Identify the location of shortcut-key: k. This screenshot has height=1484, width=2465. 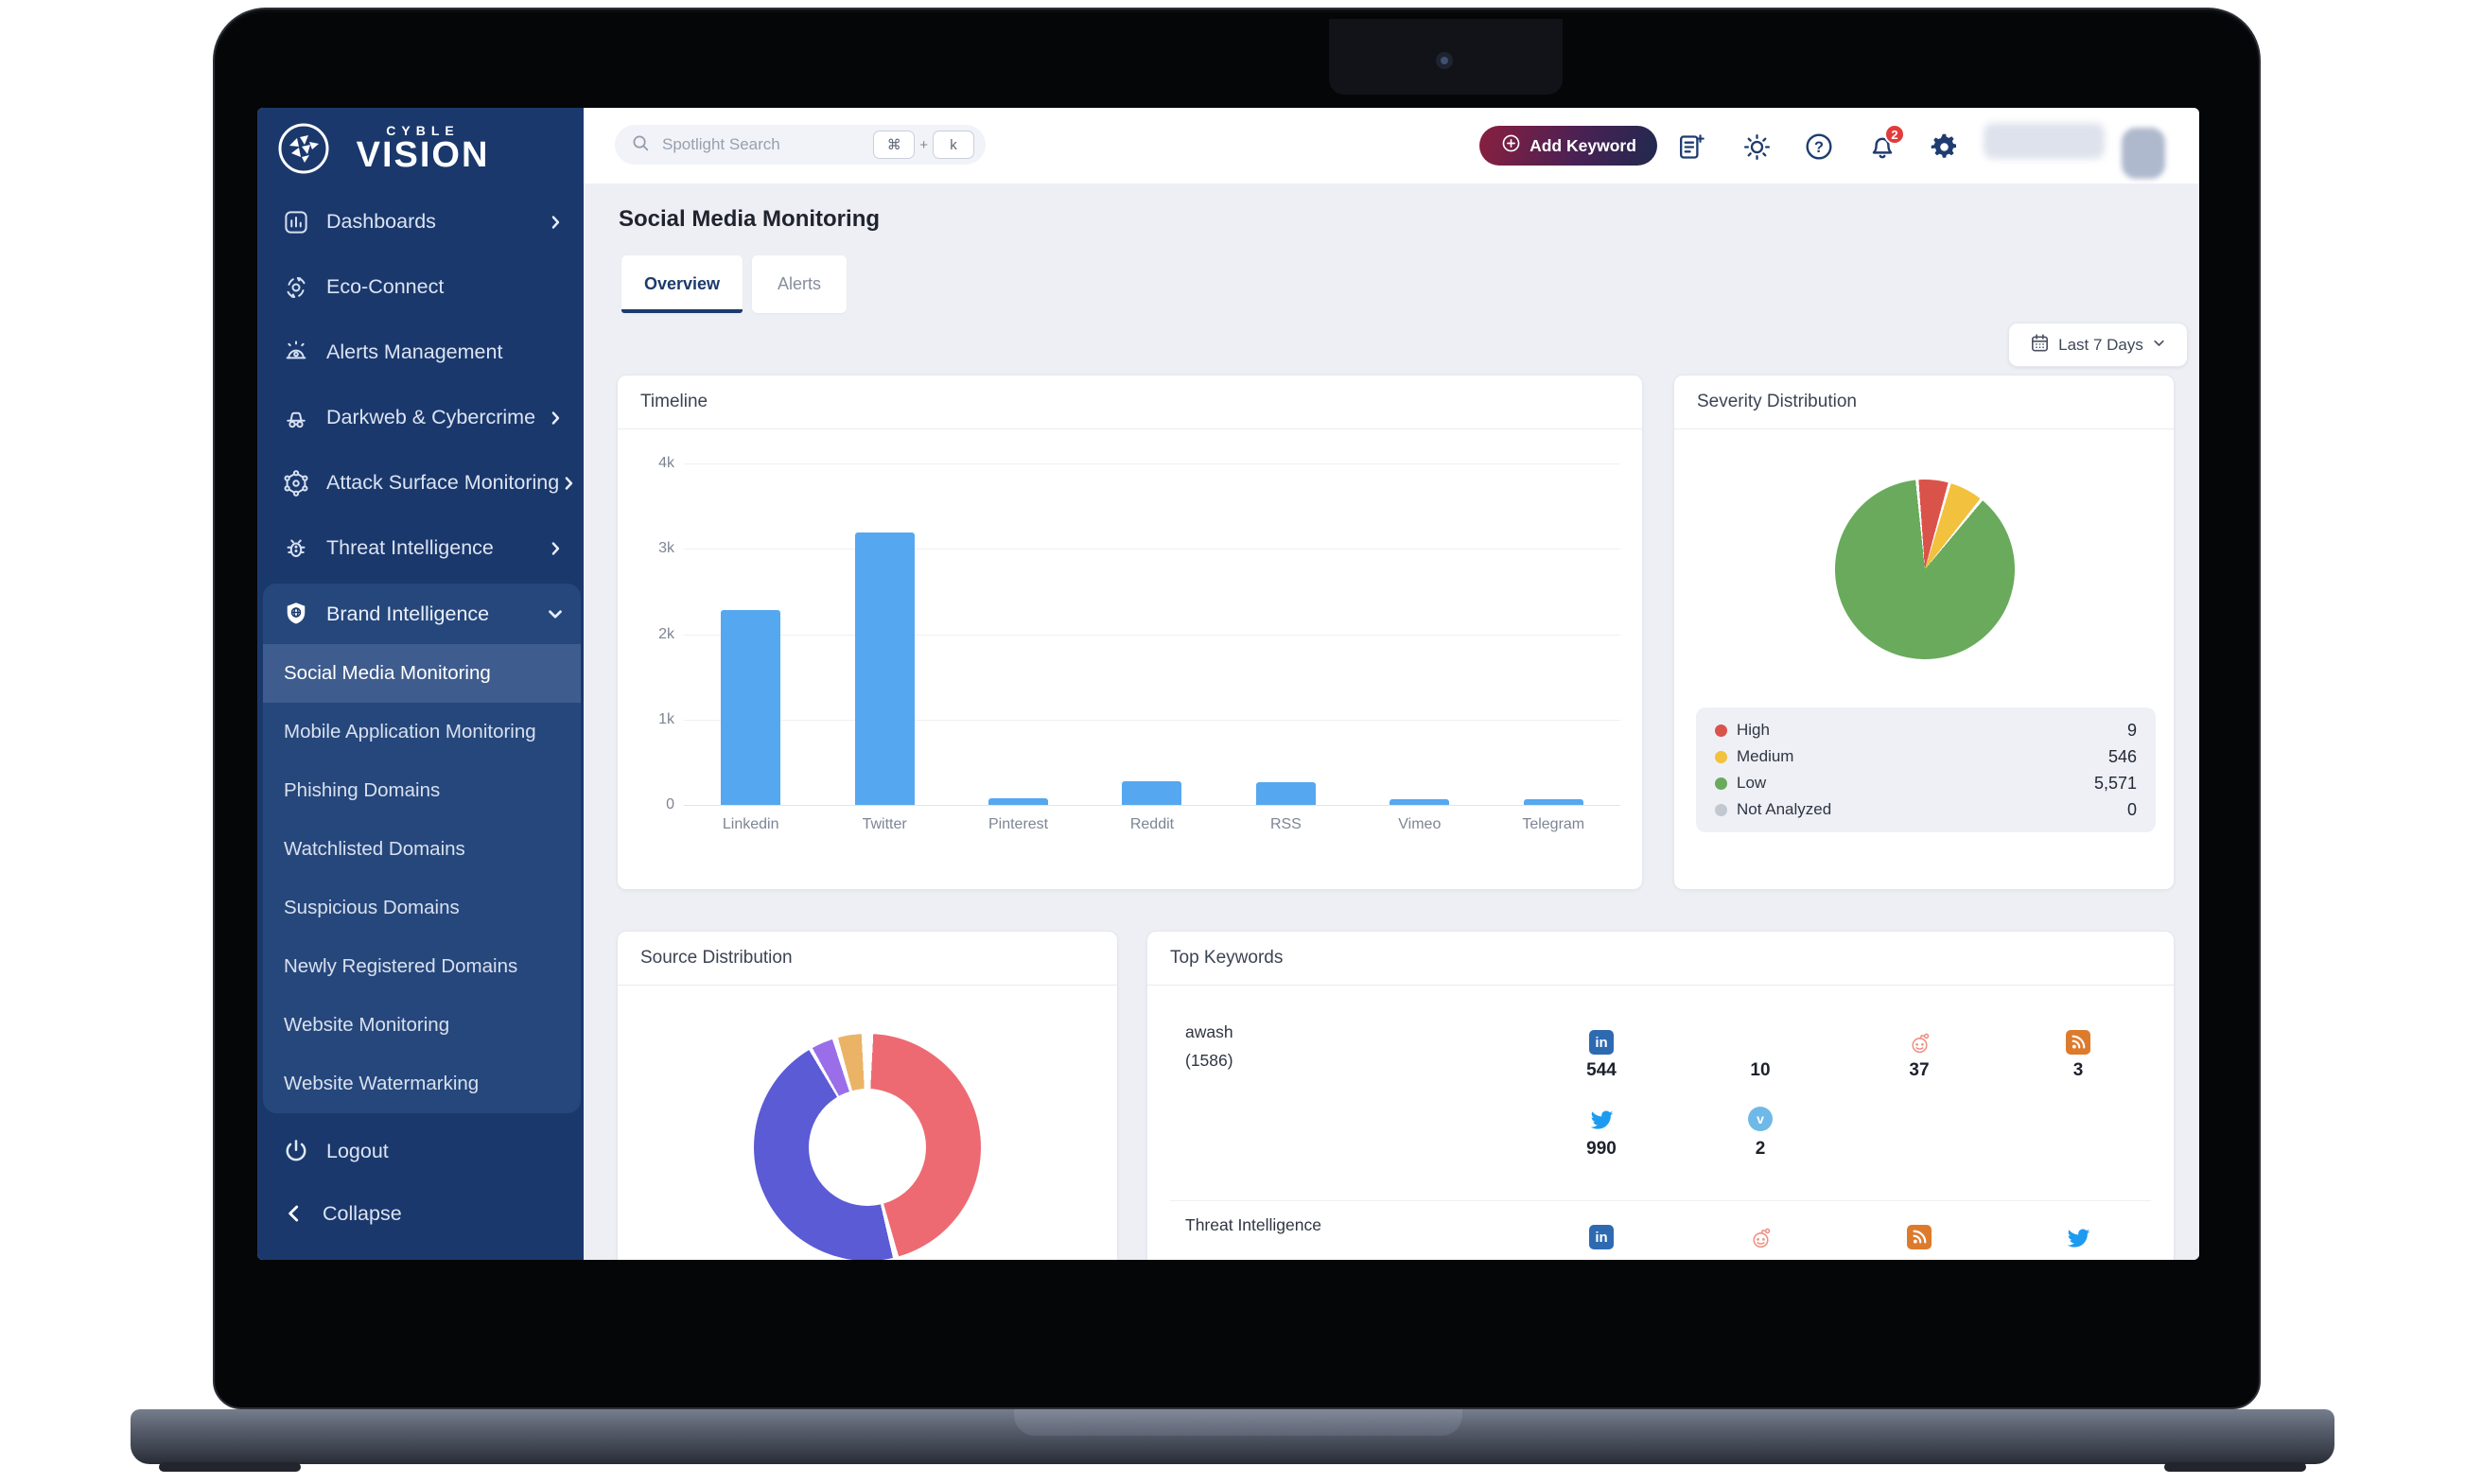
(953, 145).